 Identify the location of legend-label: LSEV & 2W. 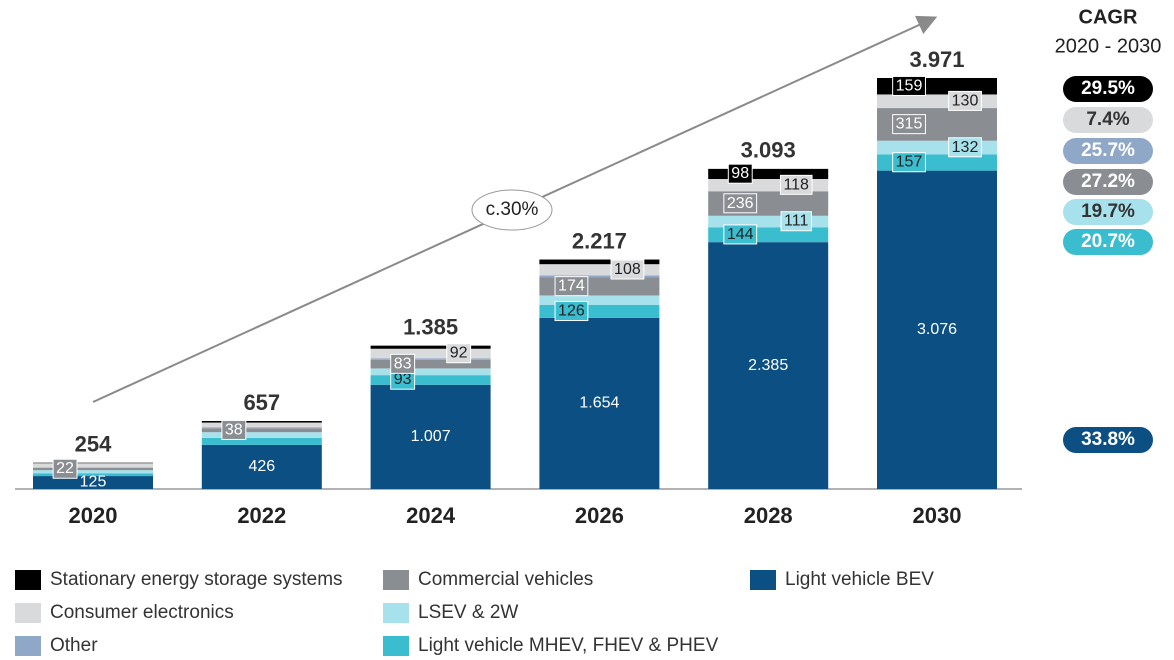
(468, 612).